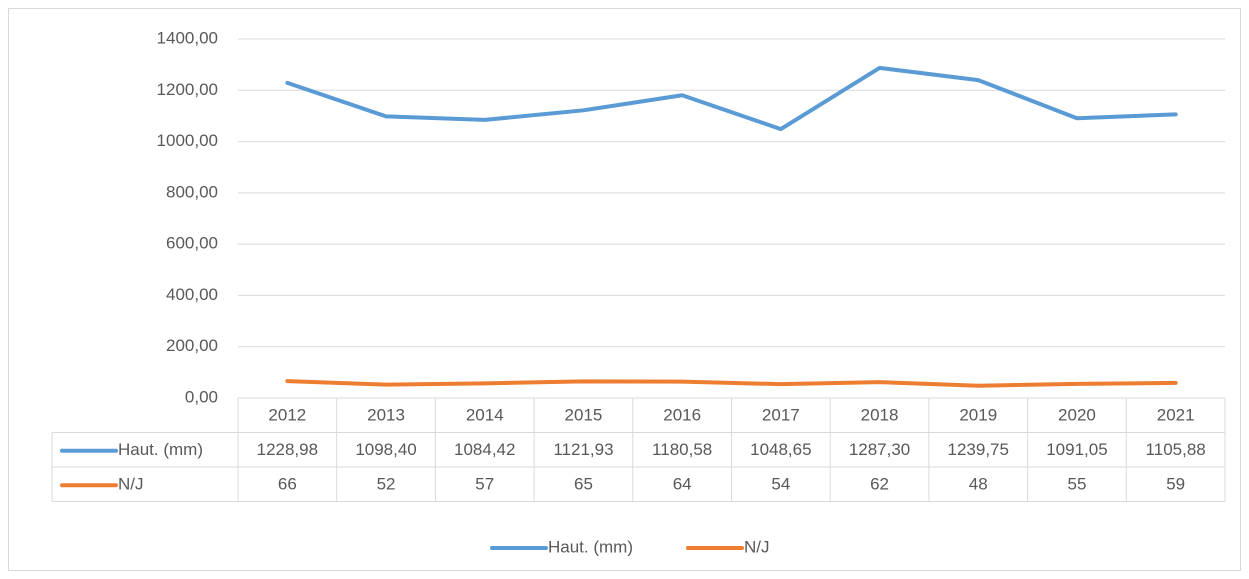 This screenshot has height=579, width=1249. What do you see at coordinates (583, 449) in the screenshot?
I see `table-cell: 1121,93` at bounding box center [583, 449].